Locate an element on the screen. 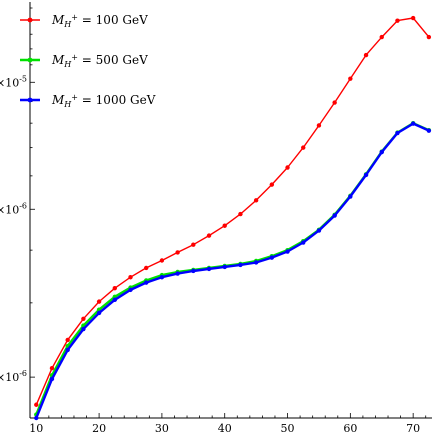  legend-label: MH+ = 500 GeV is located at coordinates (99, 61).